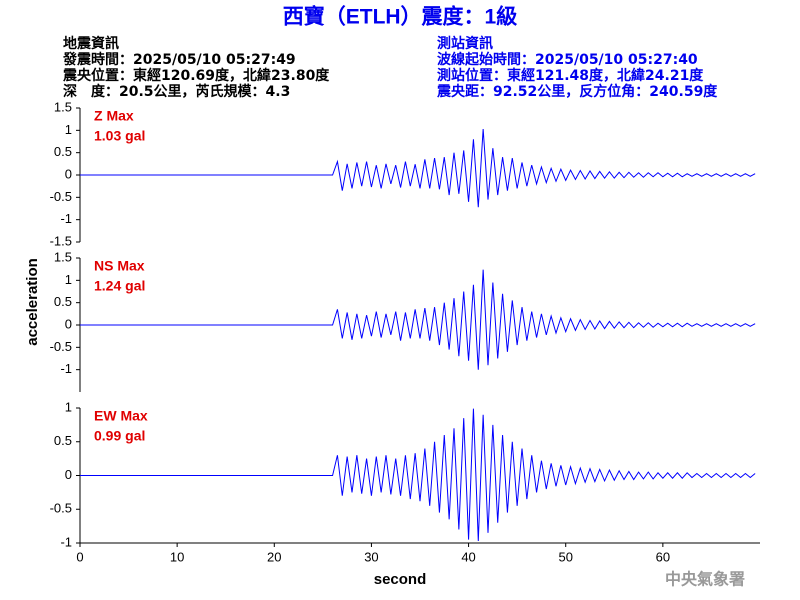  I want to click on panel-label: EW Max, so click(121, 416).